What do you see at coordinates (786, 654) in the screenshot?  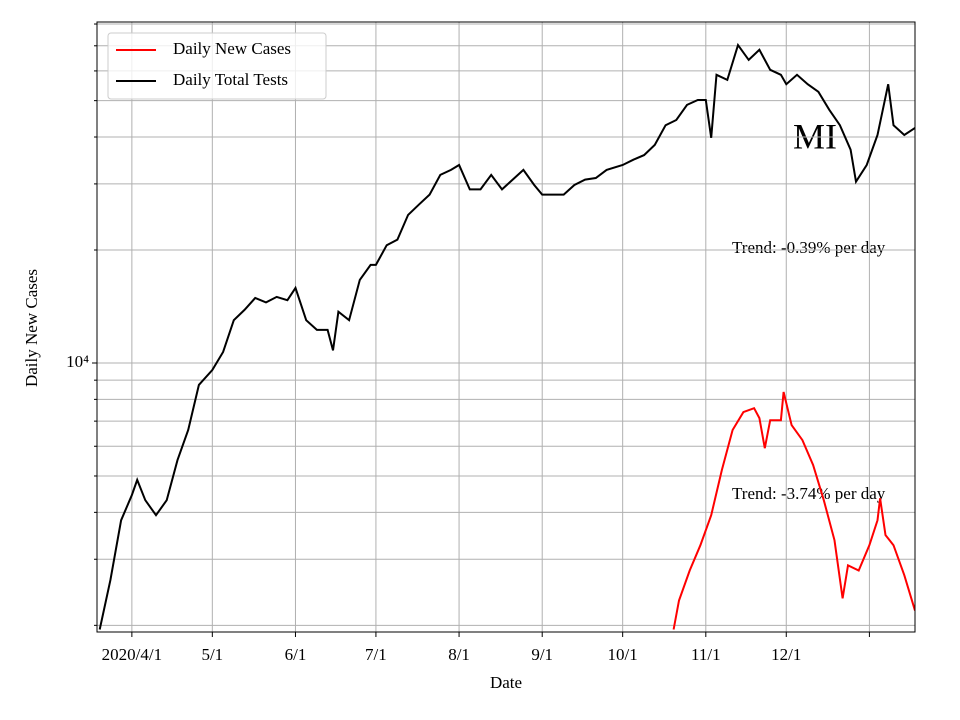 I see `x-tick-label: 12/1` at bounding box center [786, 654].